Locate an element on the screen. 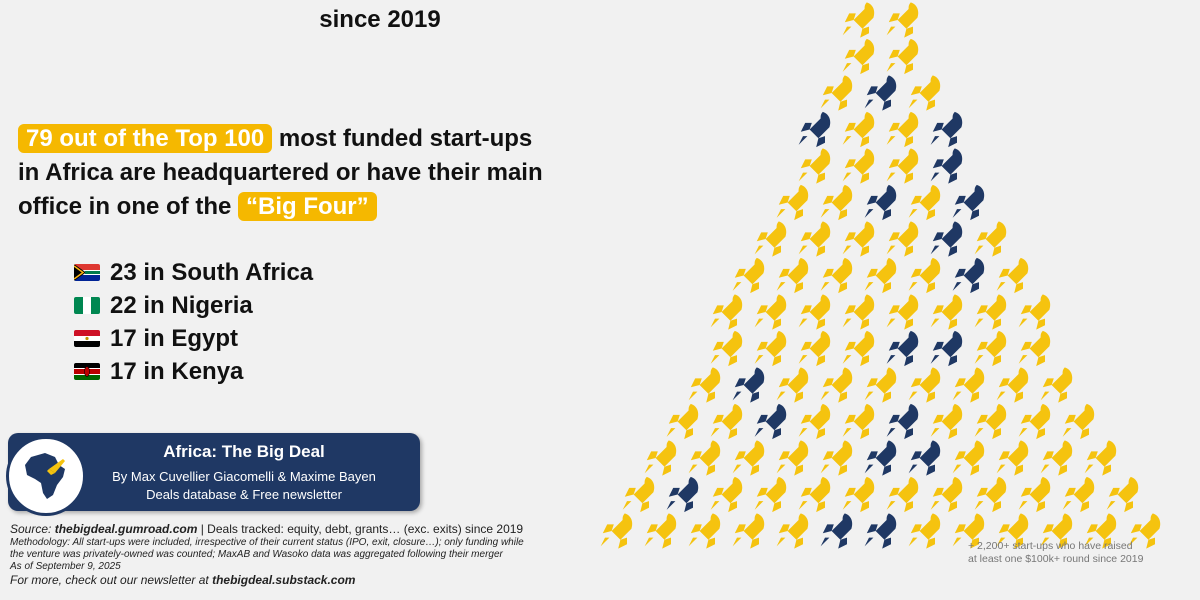  nigeria-flag-icon is located at coordinates (87, 305).